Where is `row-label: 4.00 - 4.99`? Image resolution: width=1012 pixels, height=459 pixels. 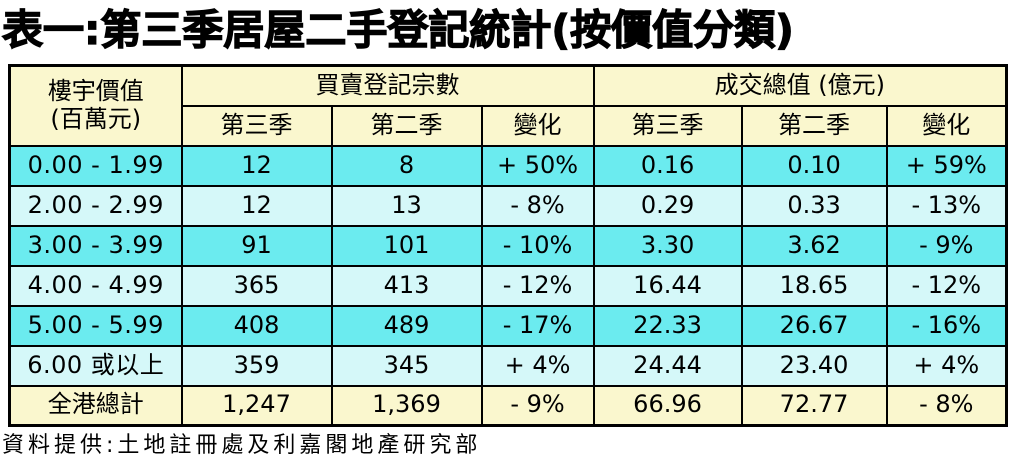 row-label: 4.00 - 4.99 is located at coordinates (95, 285).